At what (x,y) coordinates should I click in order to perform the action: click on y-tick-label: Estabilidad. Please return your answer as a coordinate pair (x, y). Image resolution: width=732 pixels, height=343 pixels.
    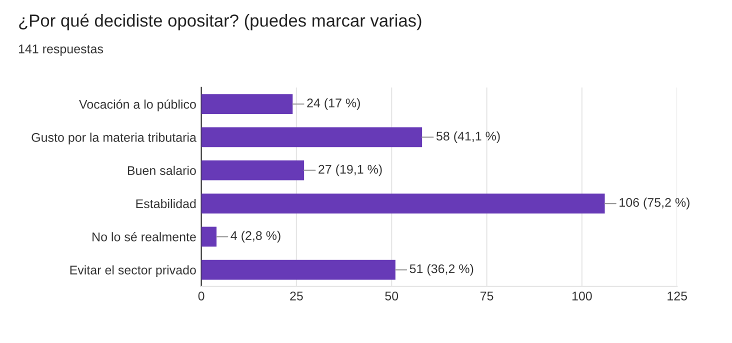
    Looking at the image, I should click on (166, 203).